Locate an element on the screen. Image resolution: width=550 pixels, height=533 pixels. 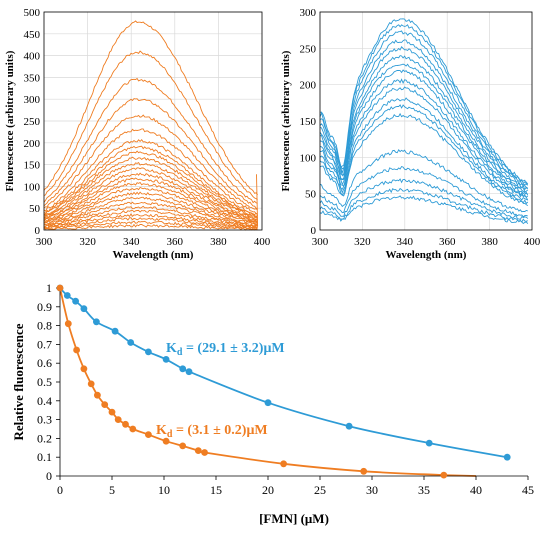
x-tick-label: 320 is located at coordinates (87, 242).